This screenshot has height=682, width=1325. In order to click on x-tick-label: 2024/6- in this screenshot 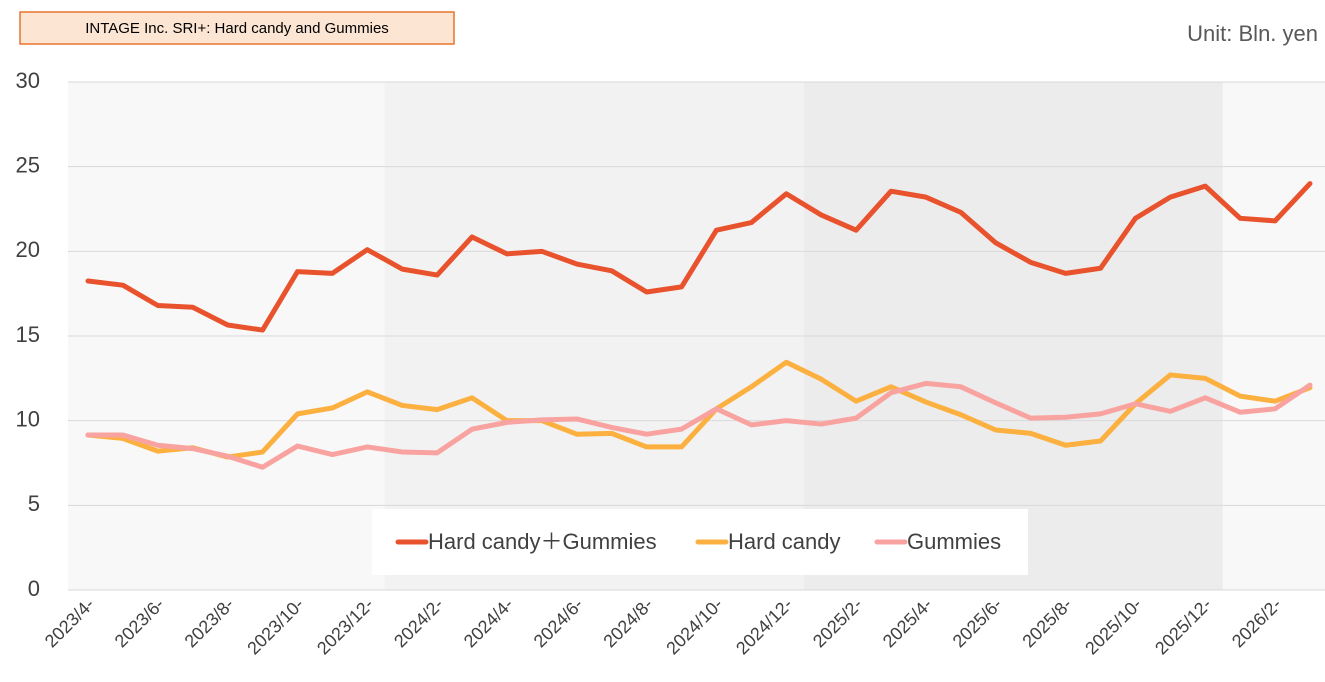, I will do `click(558, 622)`.